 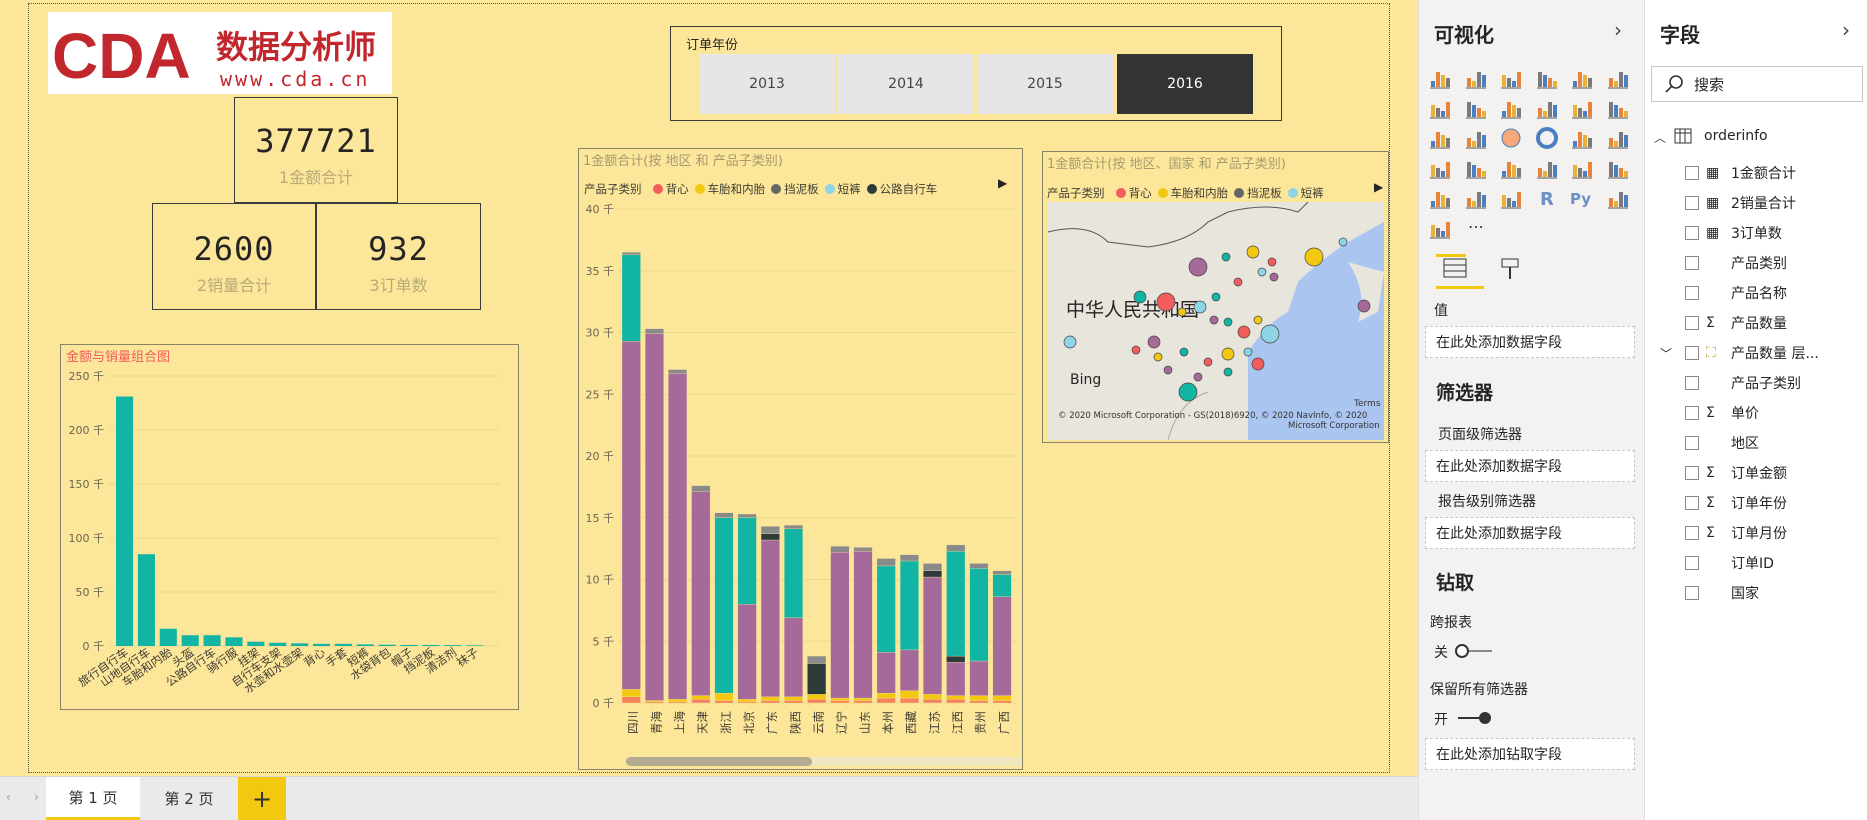 I want to click on legend-next-arrow-icon: ▶, so click(x=1003, y=183).